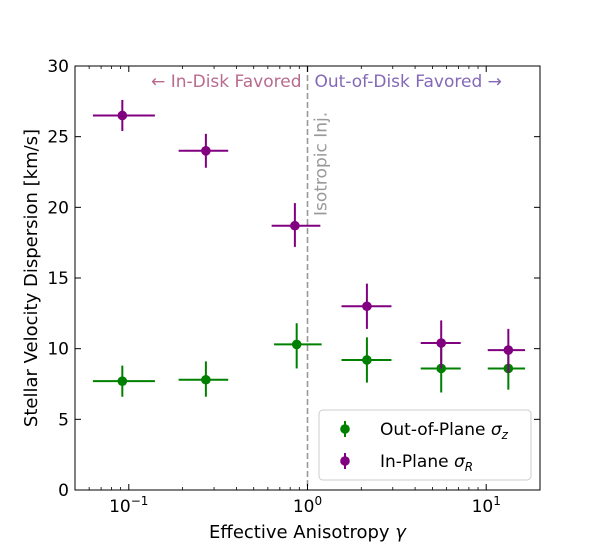 The height and width of the screenshot is (550, 600). I want to click on y-axis-title: Stellar Velocity Dispersion [km/s], so click(31, 278).